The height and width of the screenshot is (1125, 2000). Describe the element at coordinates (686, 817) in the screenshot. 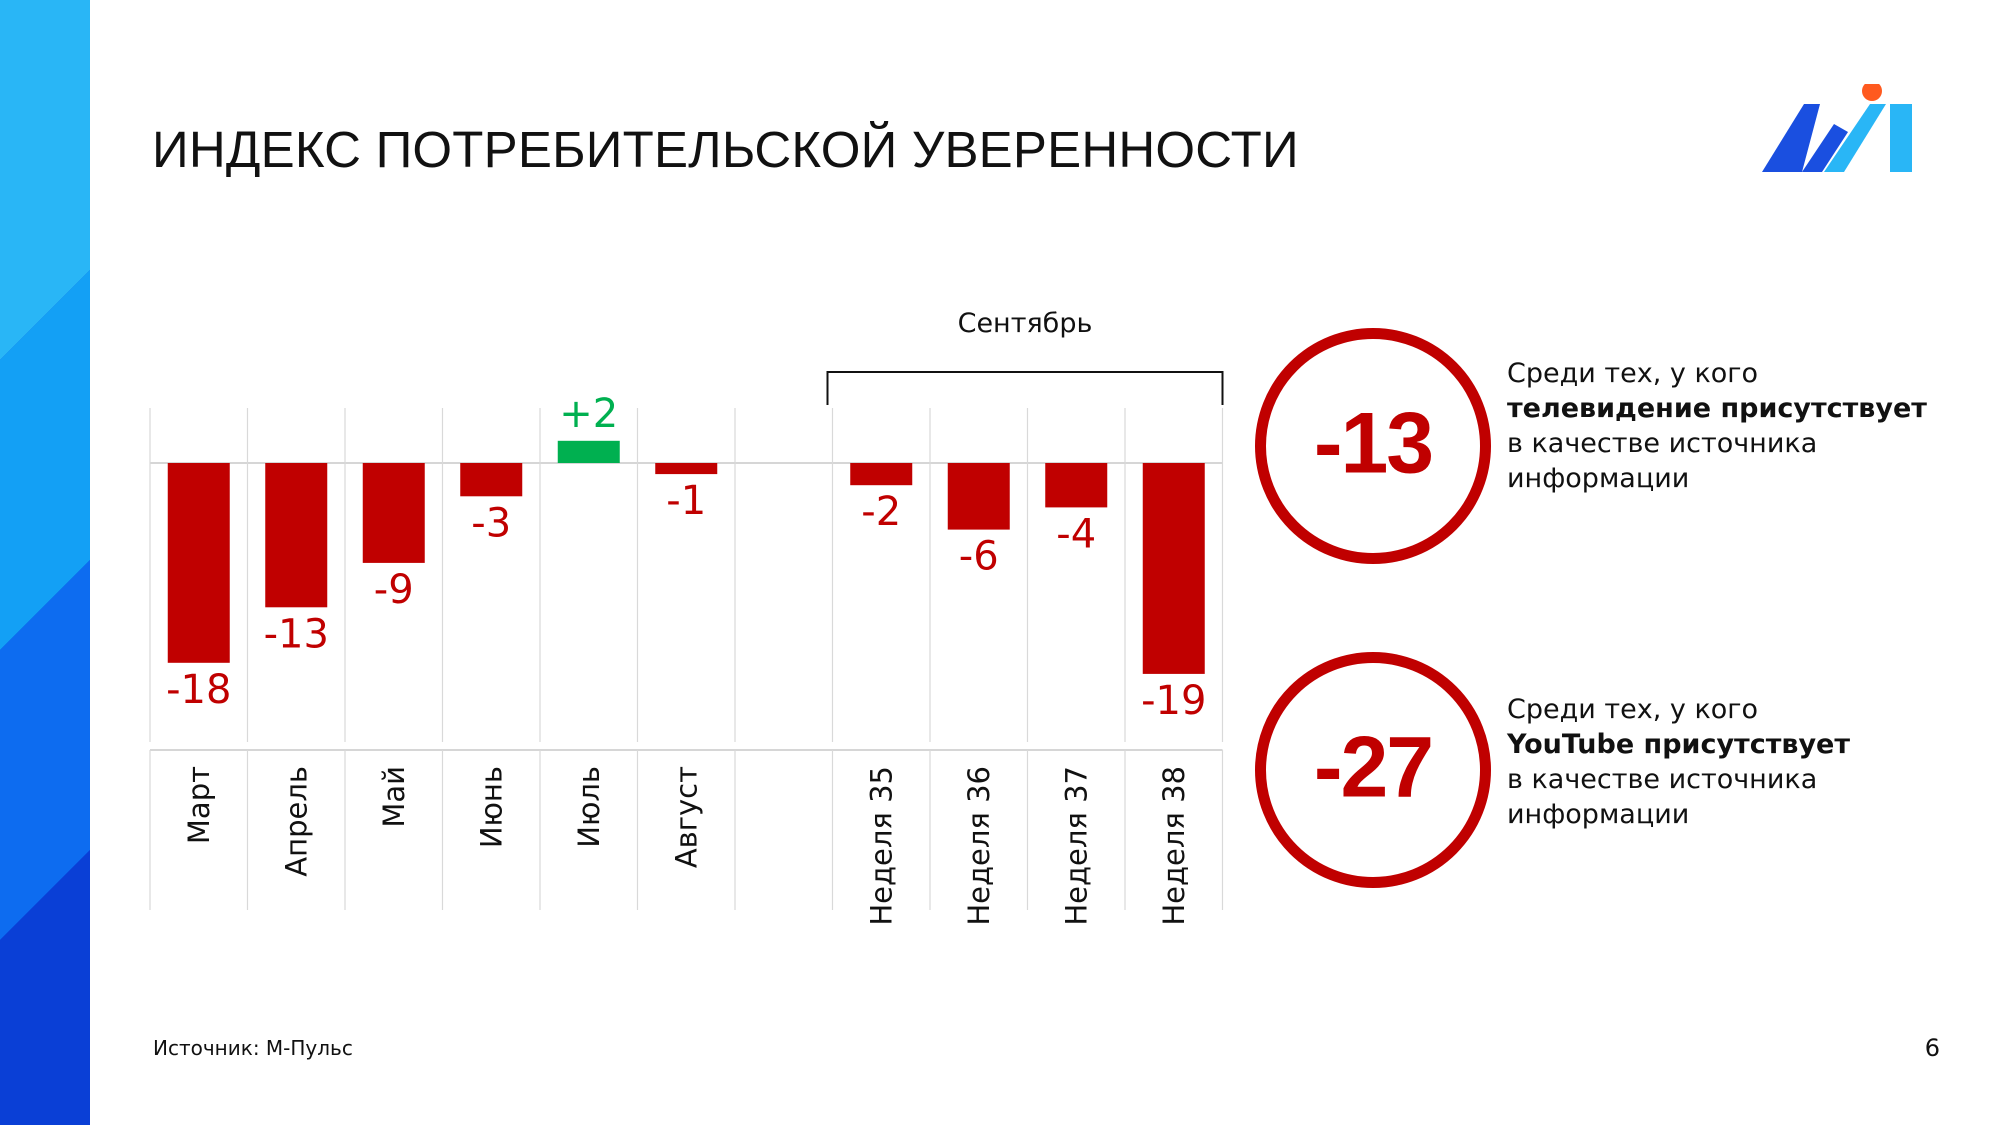

I see `category-label: Август` at that location.